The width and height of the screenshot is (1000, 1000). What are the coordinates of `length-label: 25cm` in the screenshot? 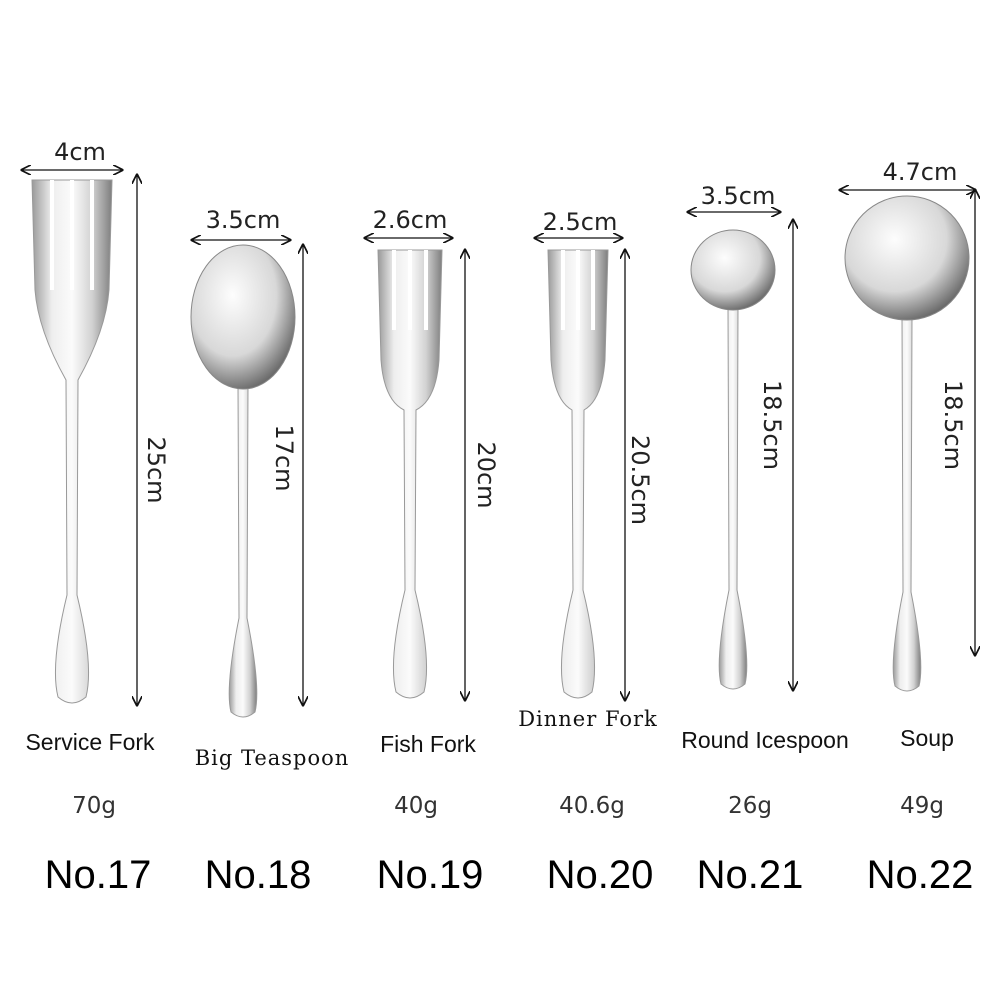 It's located at (156, 469).